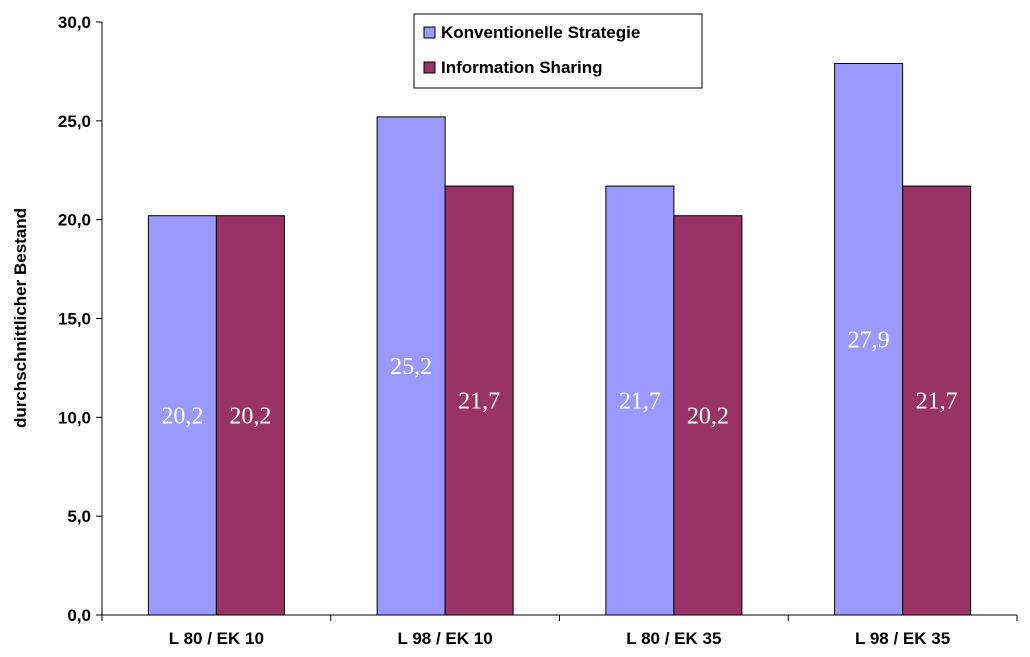 The width and height of the screenshot is (1030, 657). I want to click on x-category-label: L 80 / EK 10, so click(216, 638).